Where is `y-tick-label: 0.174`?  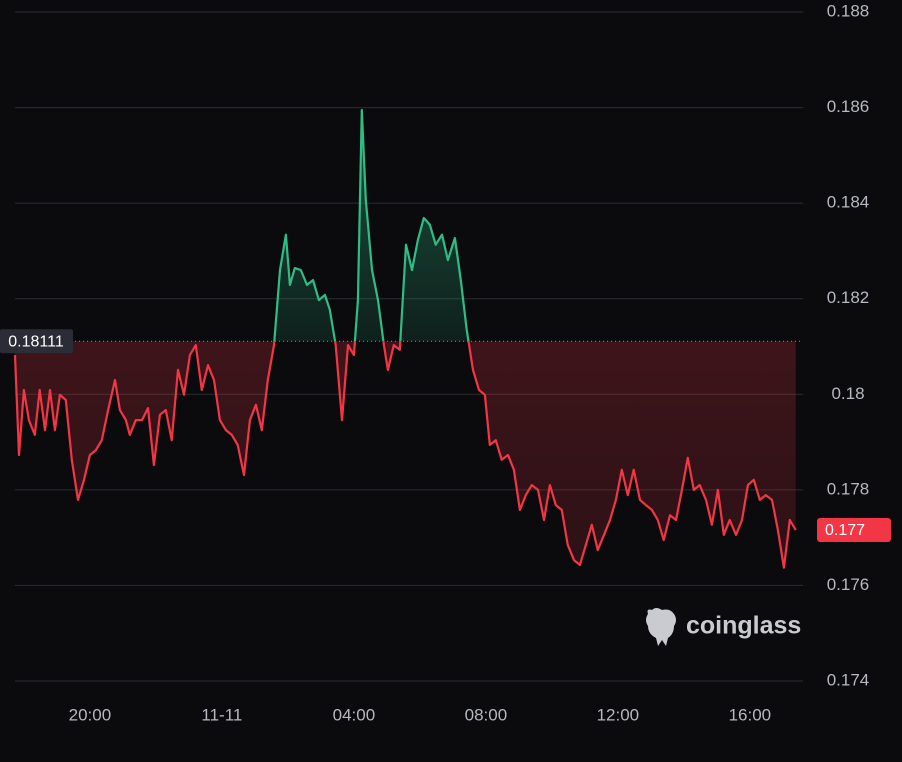
y-tick-label: 0.174 is located at coordinates (848, 679).